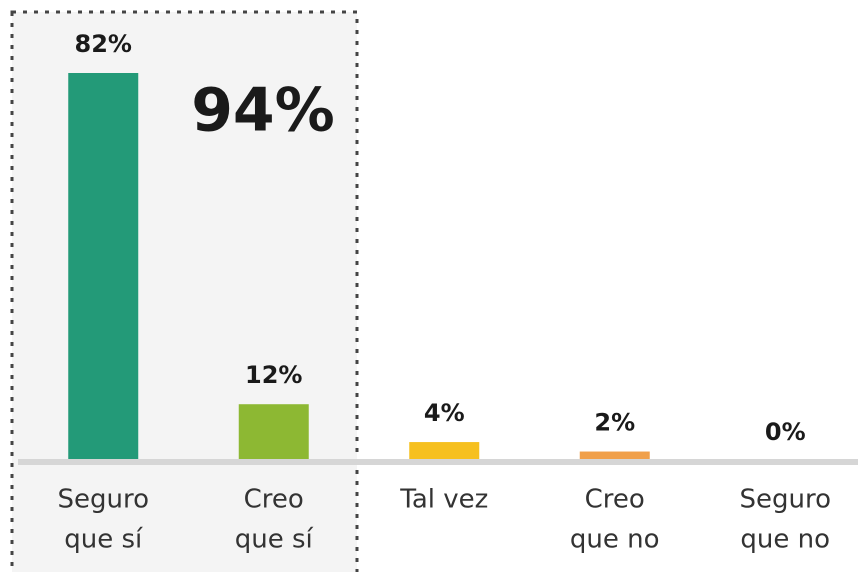 The image size is (858, 572). Describe the element at coordinates (263, 111) in the screenshot. I see `annotation: 94%` at that location.